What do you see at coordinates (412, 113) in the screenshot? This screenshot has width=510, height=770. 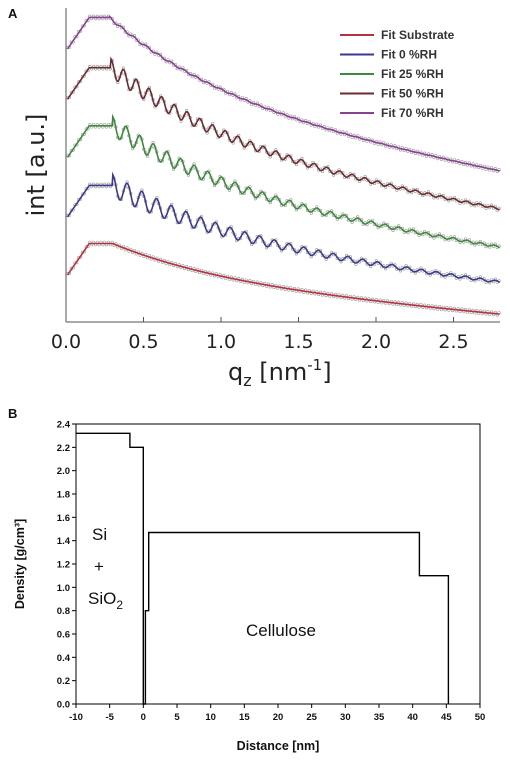 I see `legend-entry-label: Fit 70 %RH` at bounding box center [412, 113].